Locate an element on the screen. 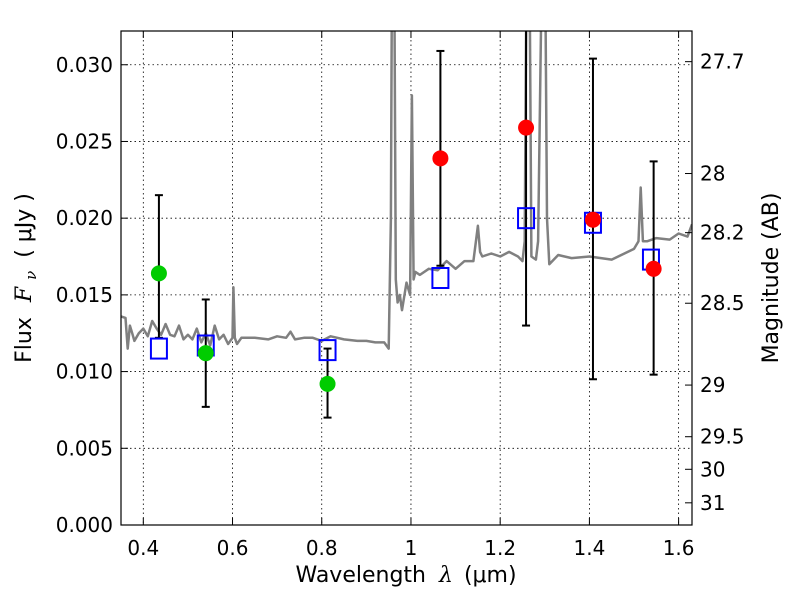  y2-tick-label: 27.7 is located at coordinates (722, 62).